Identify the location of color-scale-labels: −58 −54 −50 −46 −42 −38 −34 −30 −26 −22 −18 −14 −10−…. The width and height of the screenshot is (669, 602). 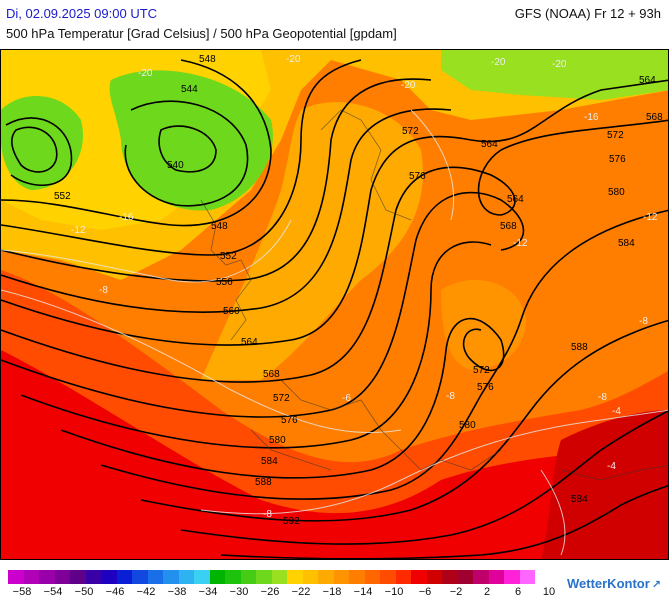
(281, 594).